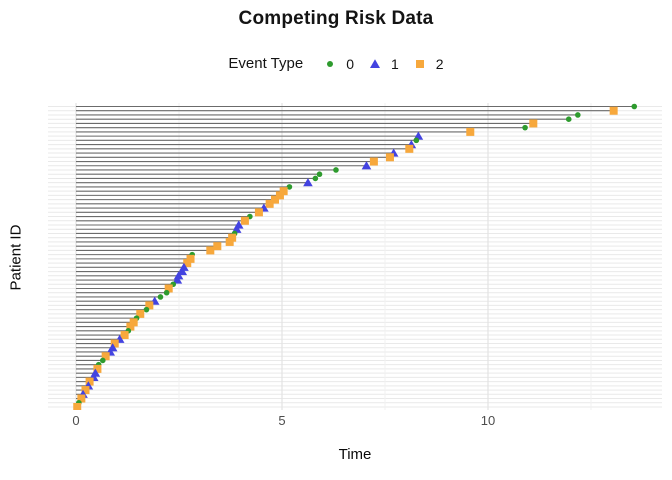  I want to click on triangle-marker-icon, so click(374, 63).